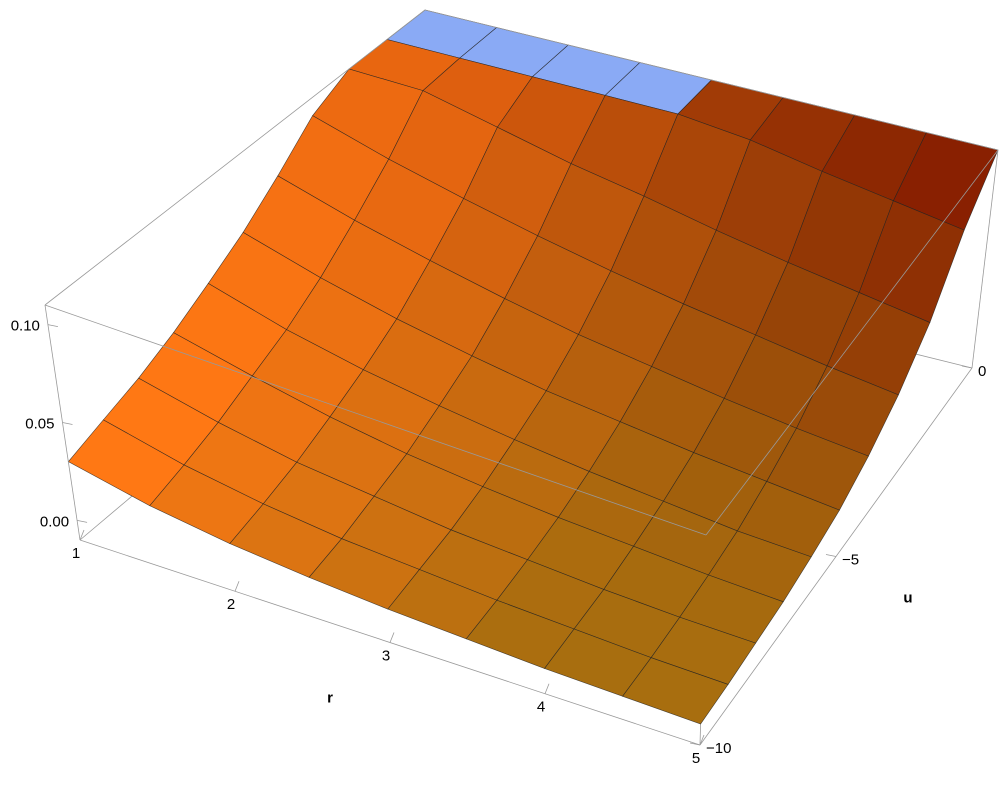 This screenshot has width=1000, height=798. I want to click on x-tick-label: 3, so click(386, 655).